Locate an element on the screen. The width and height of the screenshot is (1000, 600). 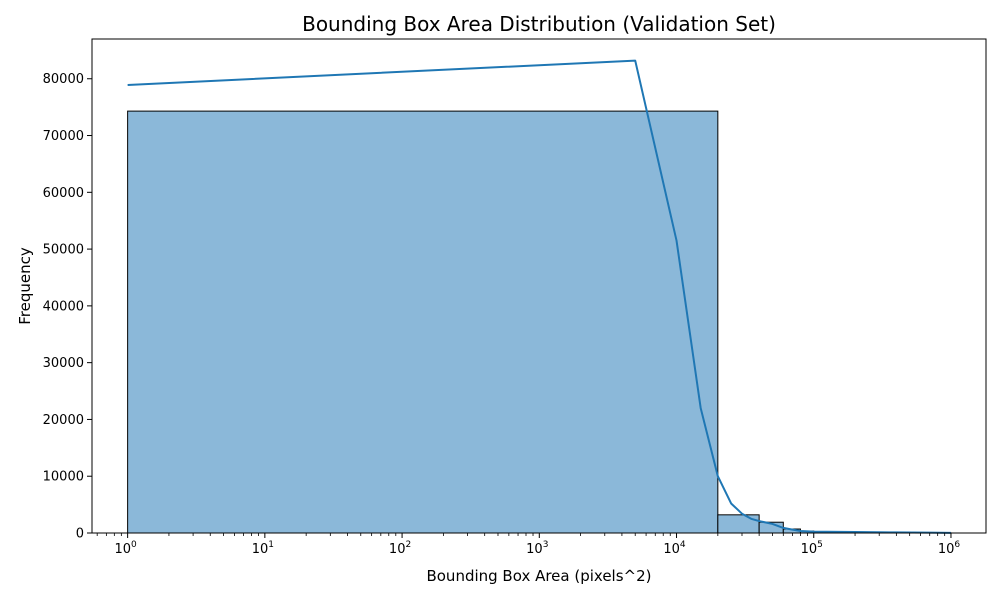
y-tick-label: 40000 is located at coordinates (63, 306).